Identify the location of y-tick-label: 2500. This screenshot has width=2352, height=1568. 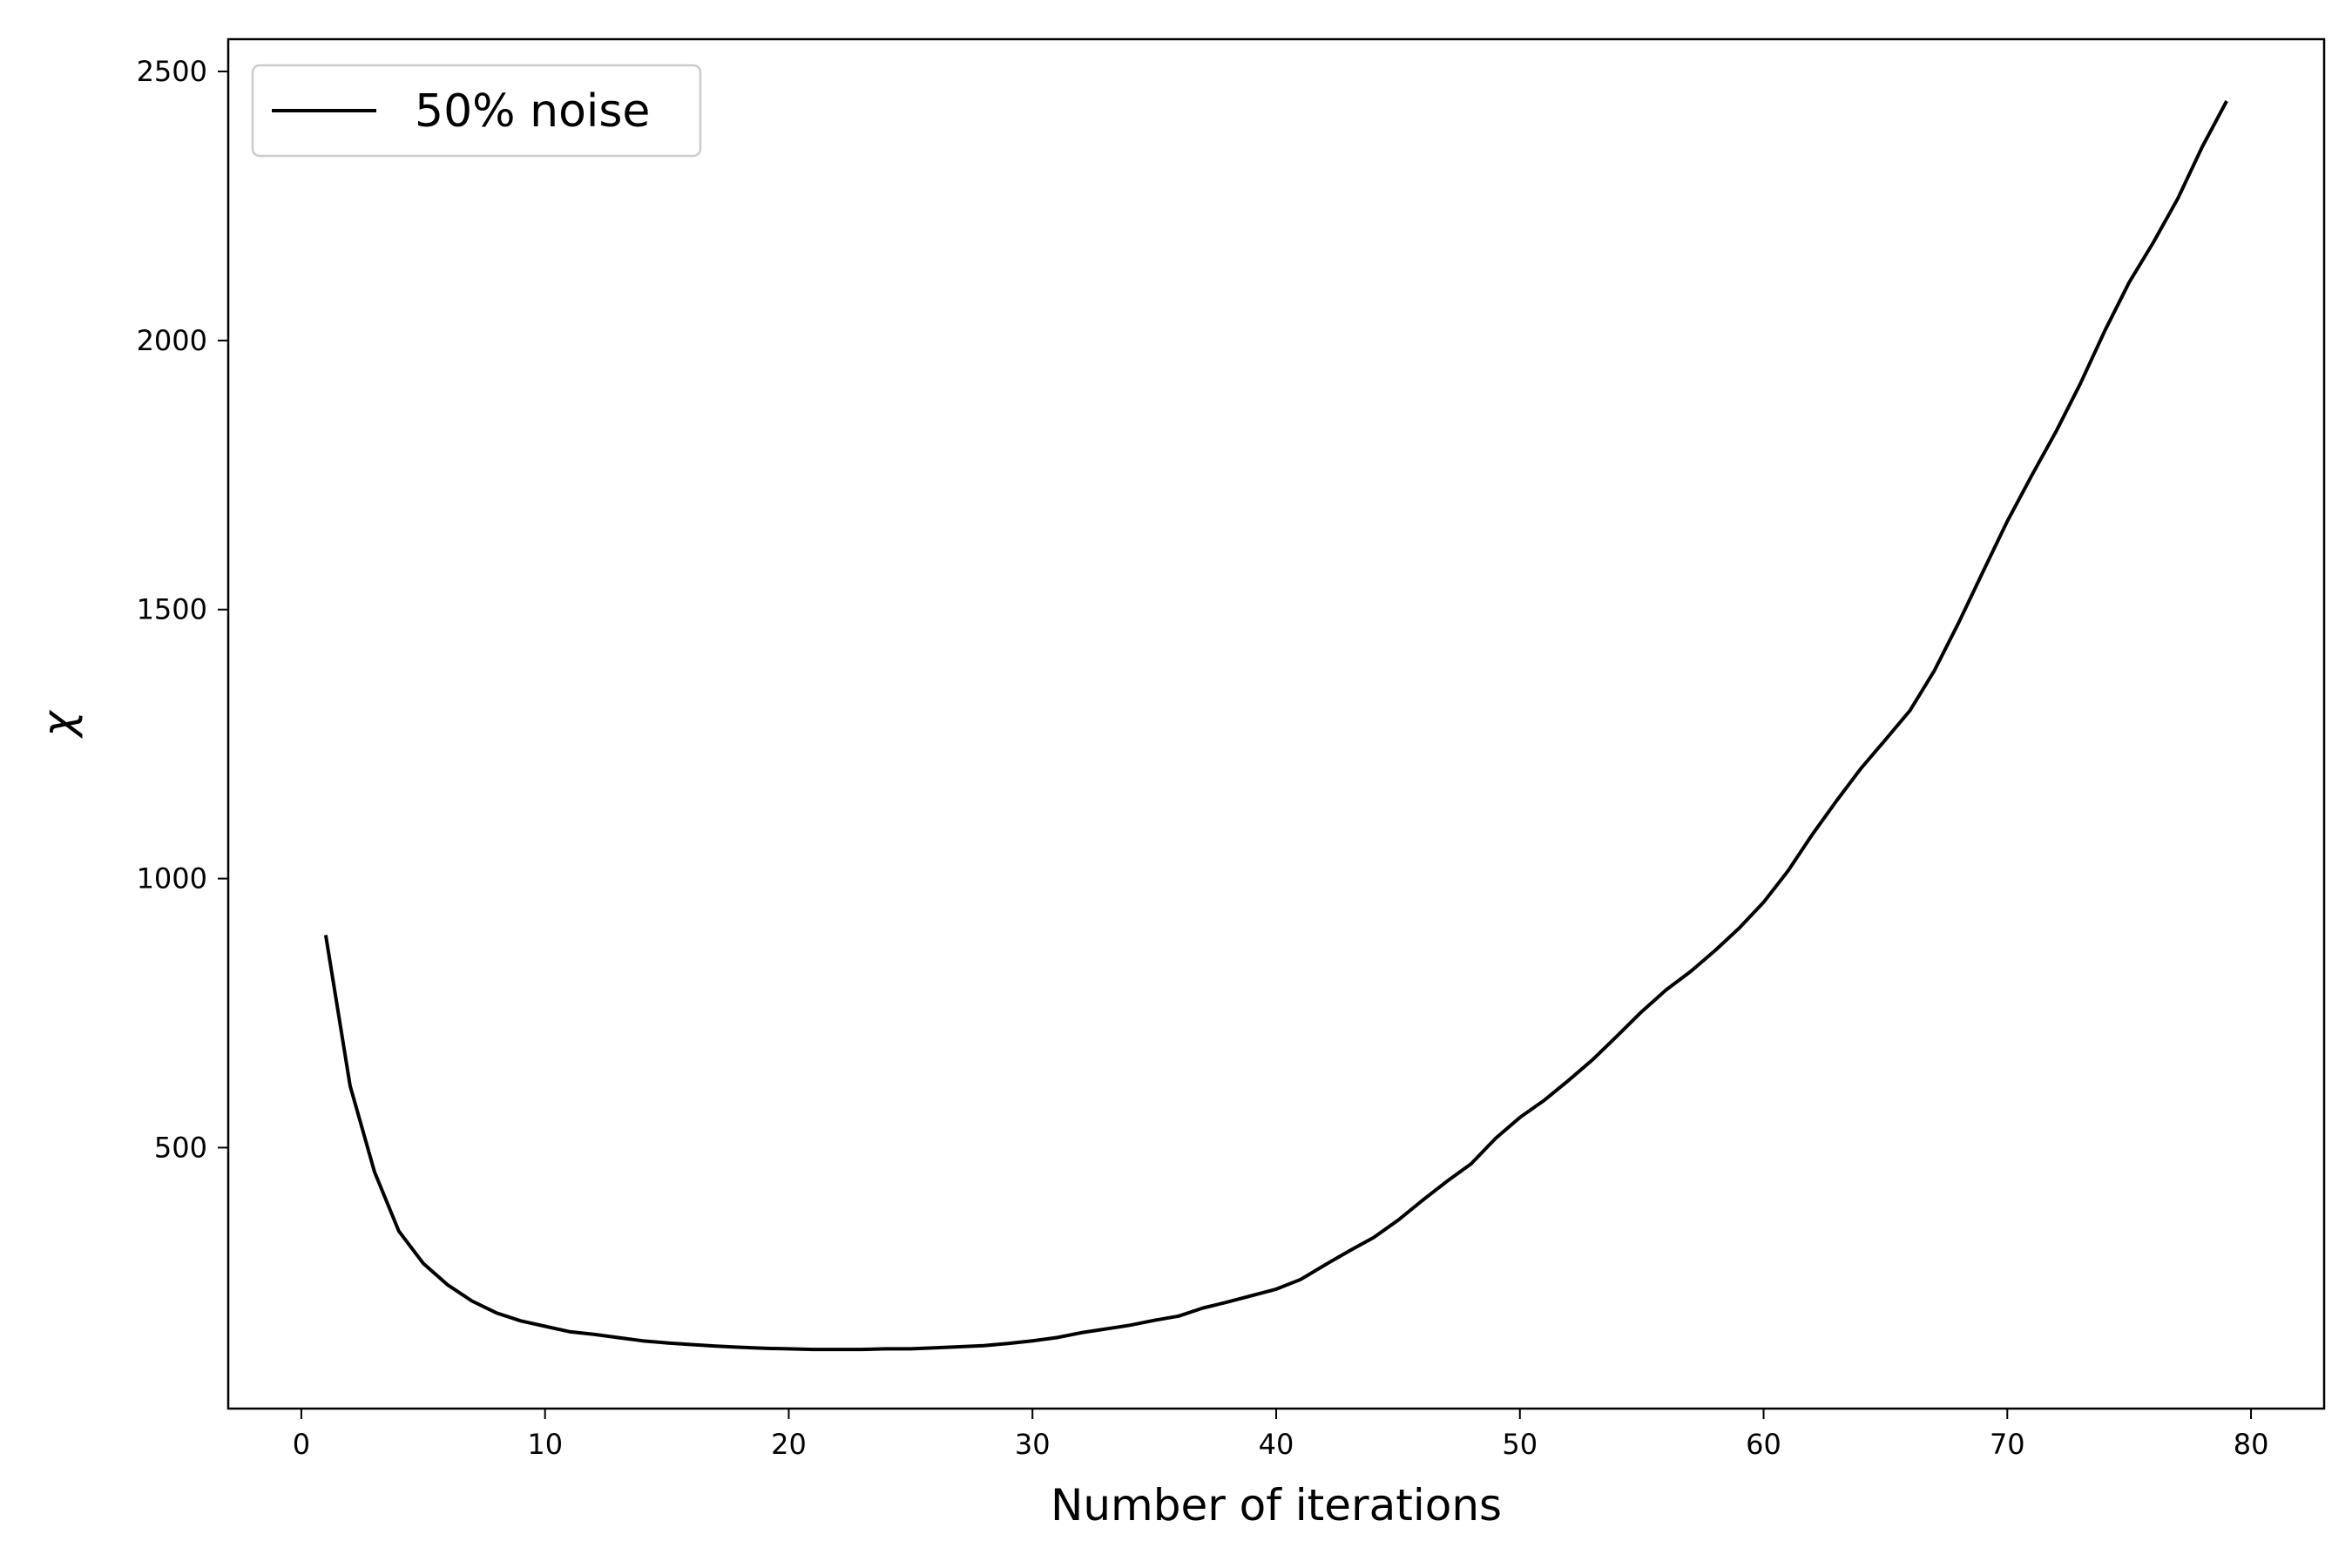
(172, 71).